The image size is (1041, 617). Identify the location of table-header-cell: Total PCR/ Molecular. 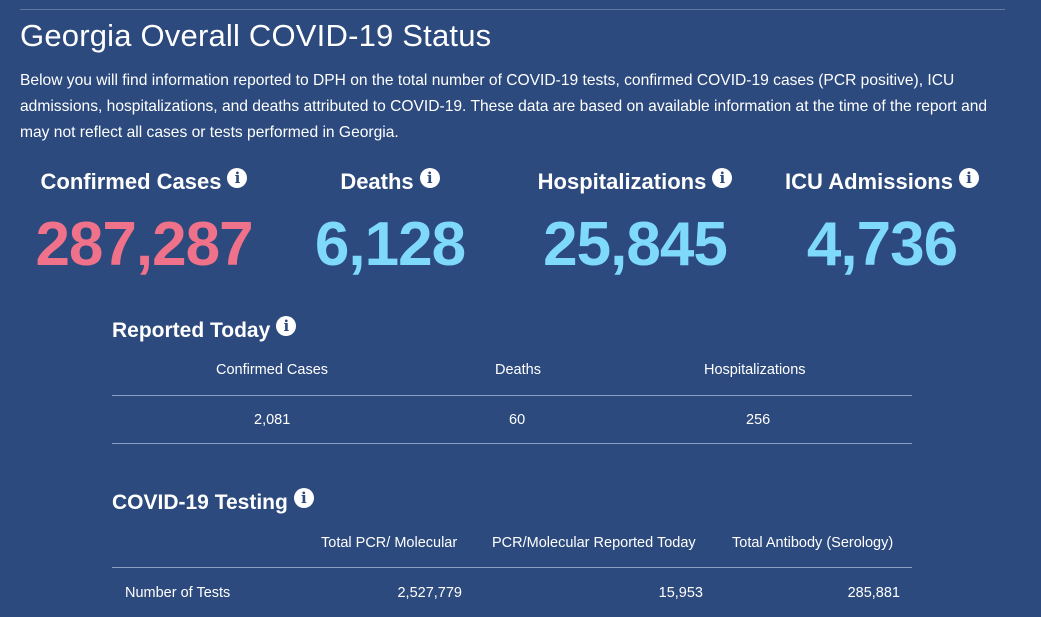
(389, 543).